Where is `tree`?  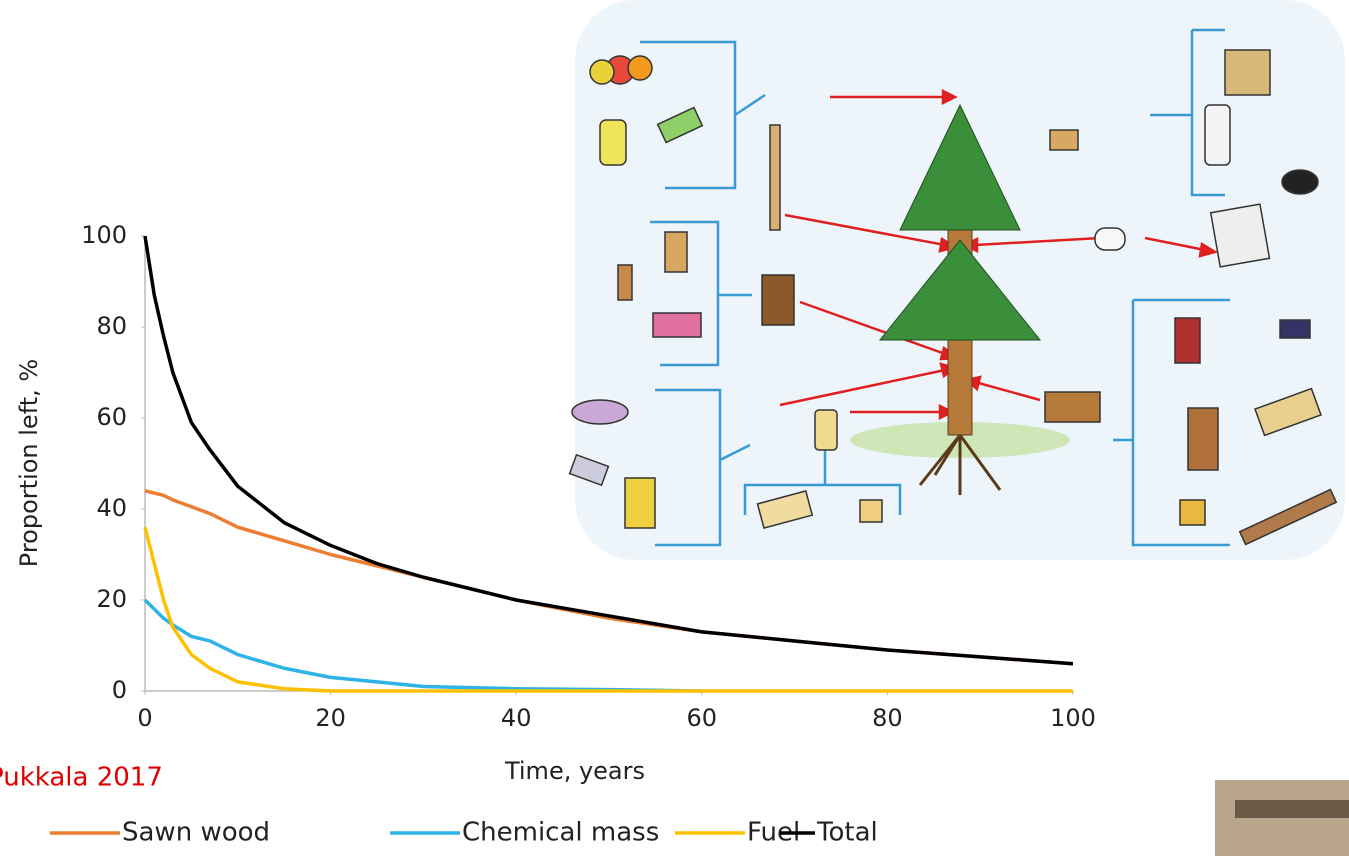
tree is located at coordinates (960, 299).